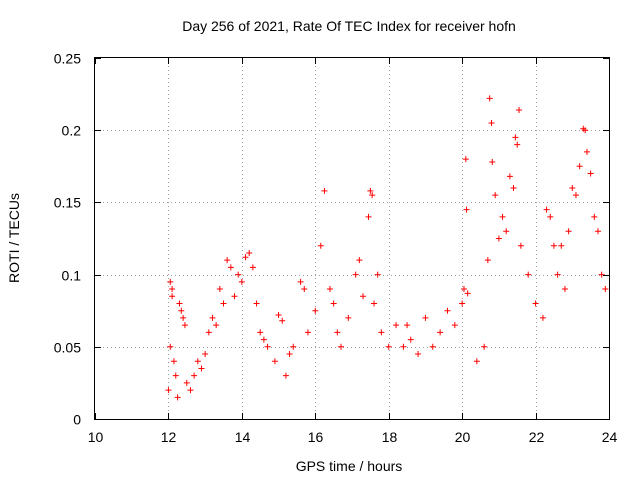 The image size is (640, 480). I want to click on x-tick-label: 22, so click(537, 437).